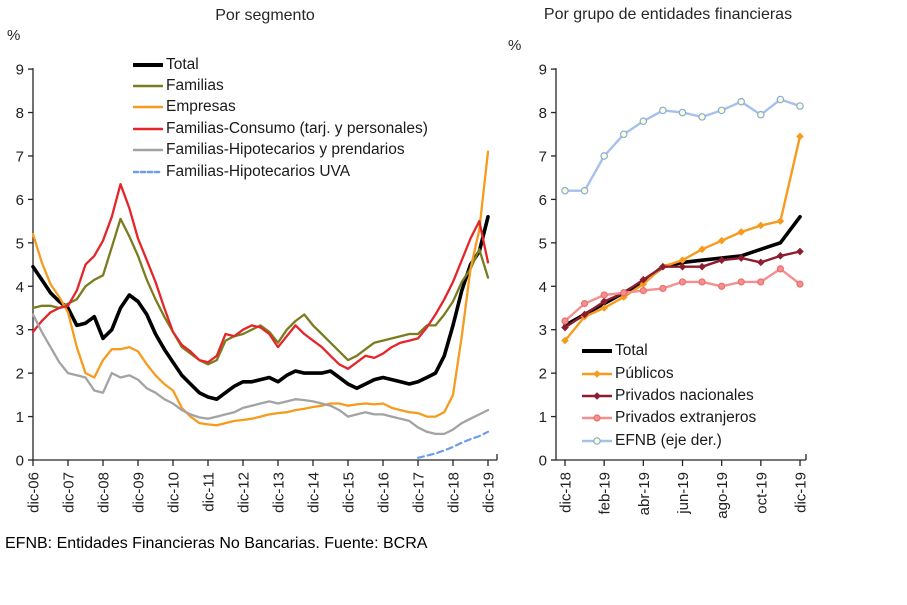 This screenshot has height=605, width=907. I want to click on legend-item-empresas: Empresas, so click(280, 107).